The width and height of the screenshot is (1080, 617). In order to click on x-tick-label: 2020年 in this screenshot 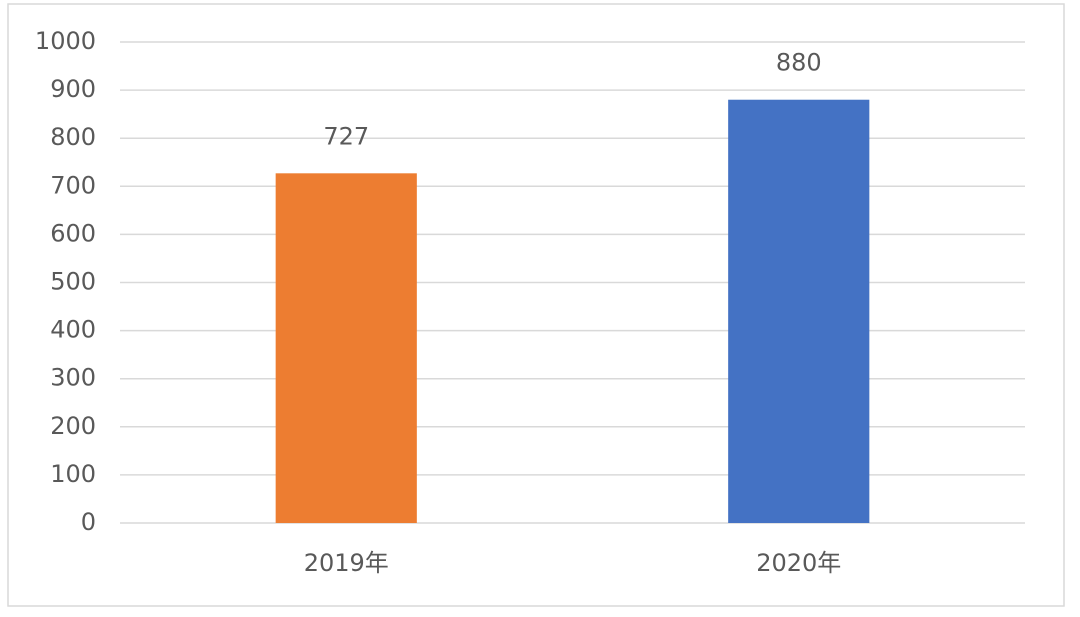, I will do `click(798, 563)`.